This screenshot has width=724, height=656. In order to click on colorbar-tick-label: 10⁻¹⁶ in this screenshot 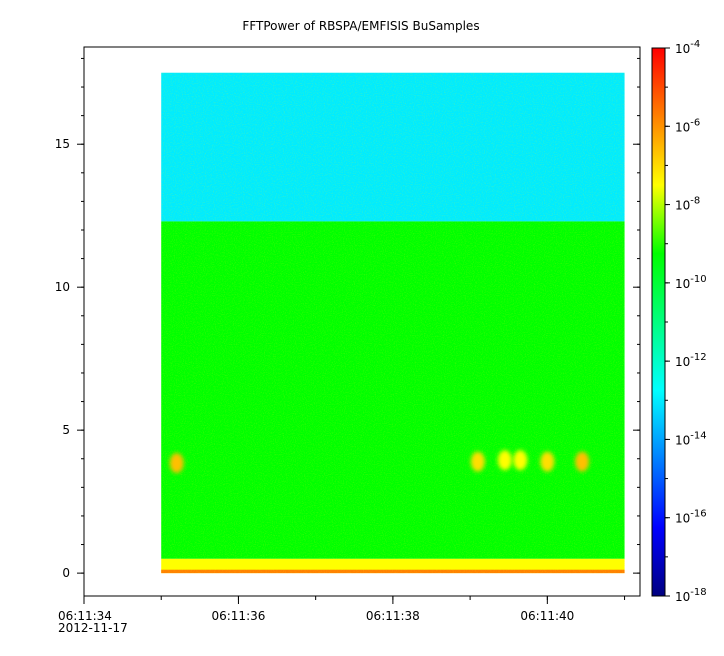, I will do `click(691, 517)`.